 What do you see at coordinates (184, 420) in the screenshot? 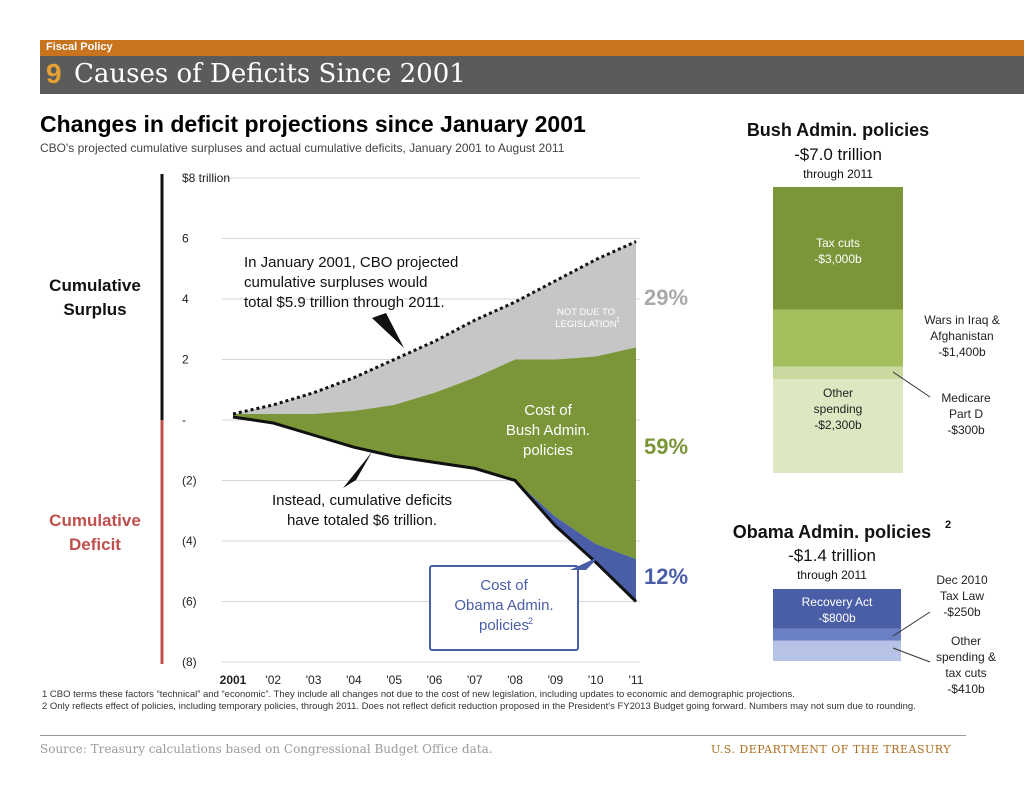
I see `y-tick-label: -` at bounding box center [184, 420].